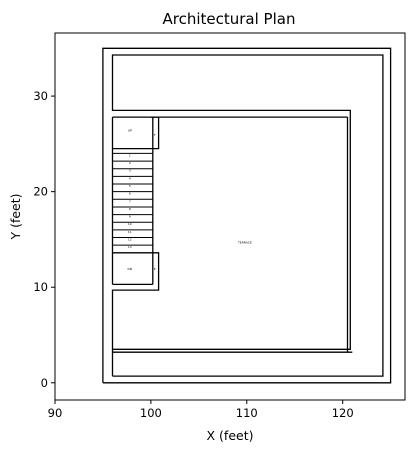 The height and width of the screenshot is (452, 415). I want to click on room-label: E, so click(155, 269).